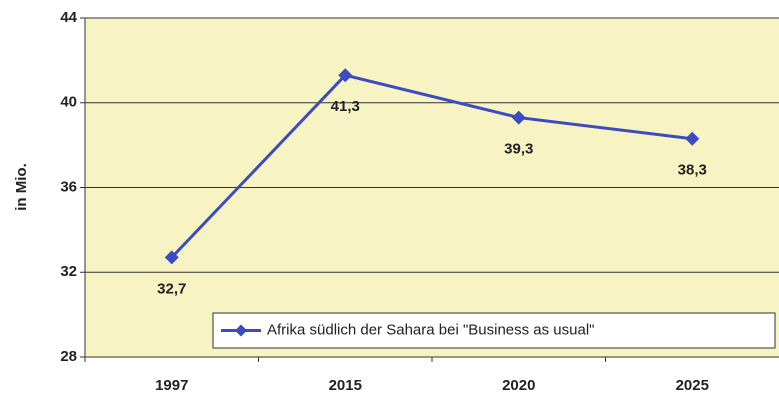 This screenshot has width=779, height=401. What do you see at coordinates (518, 149) in the screenshot?
I see `data-label: 39,3` at bounding box center [518, 149].